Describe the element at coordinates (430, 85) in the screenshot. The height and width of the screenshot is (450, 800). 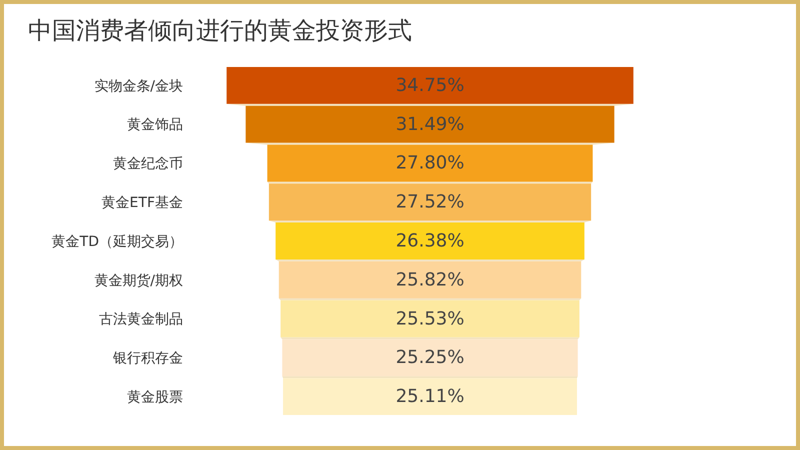
I see `data-label: 34.75%` at that location.